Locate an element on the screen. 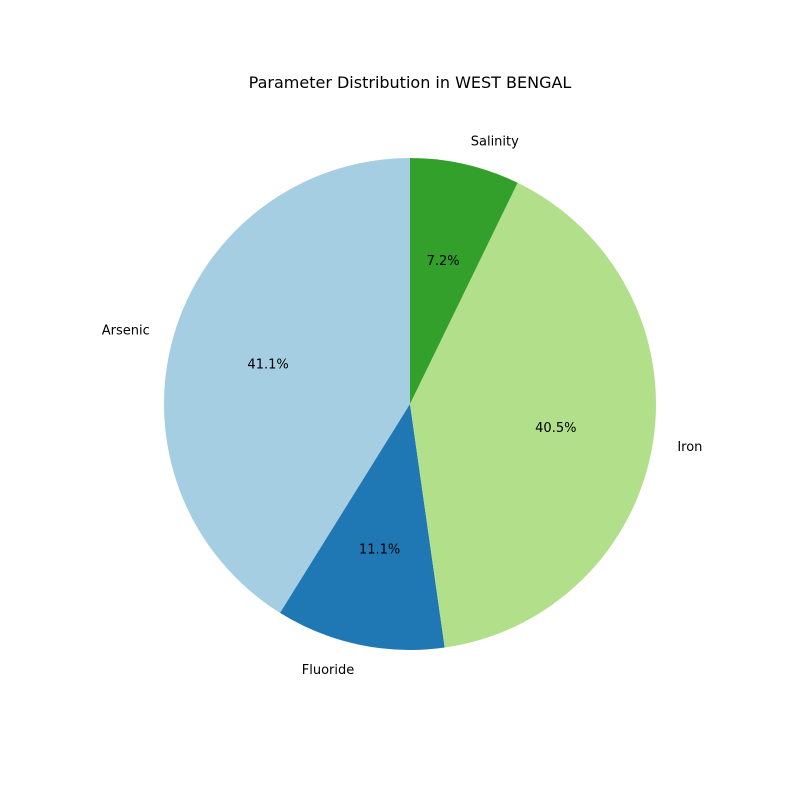 The width and height of the screenshot is (800, 800). slice-label-iron: Iron is located at coordinates (689, 447).